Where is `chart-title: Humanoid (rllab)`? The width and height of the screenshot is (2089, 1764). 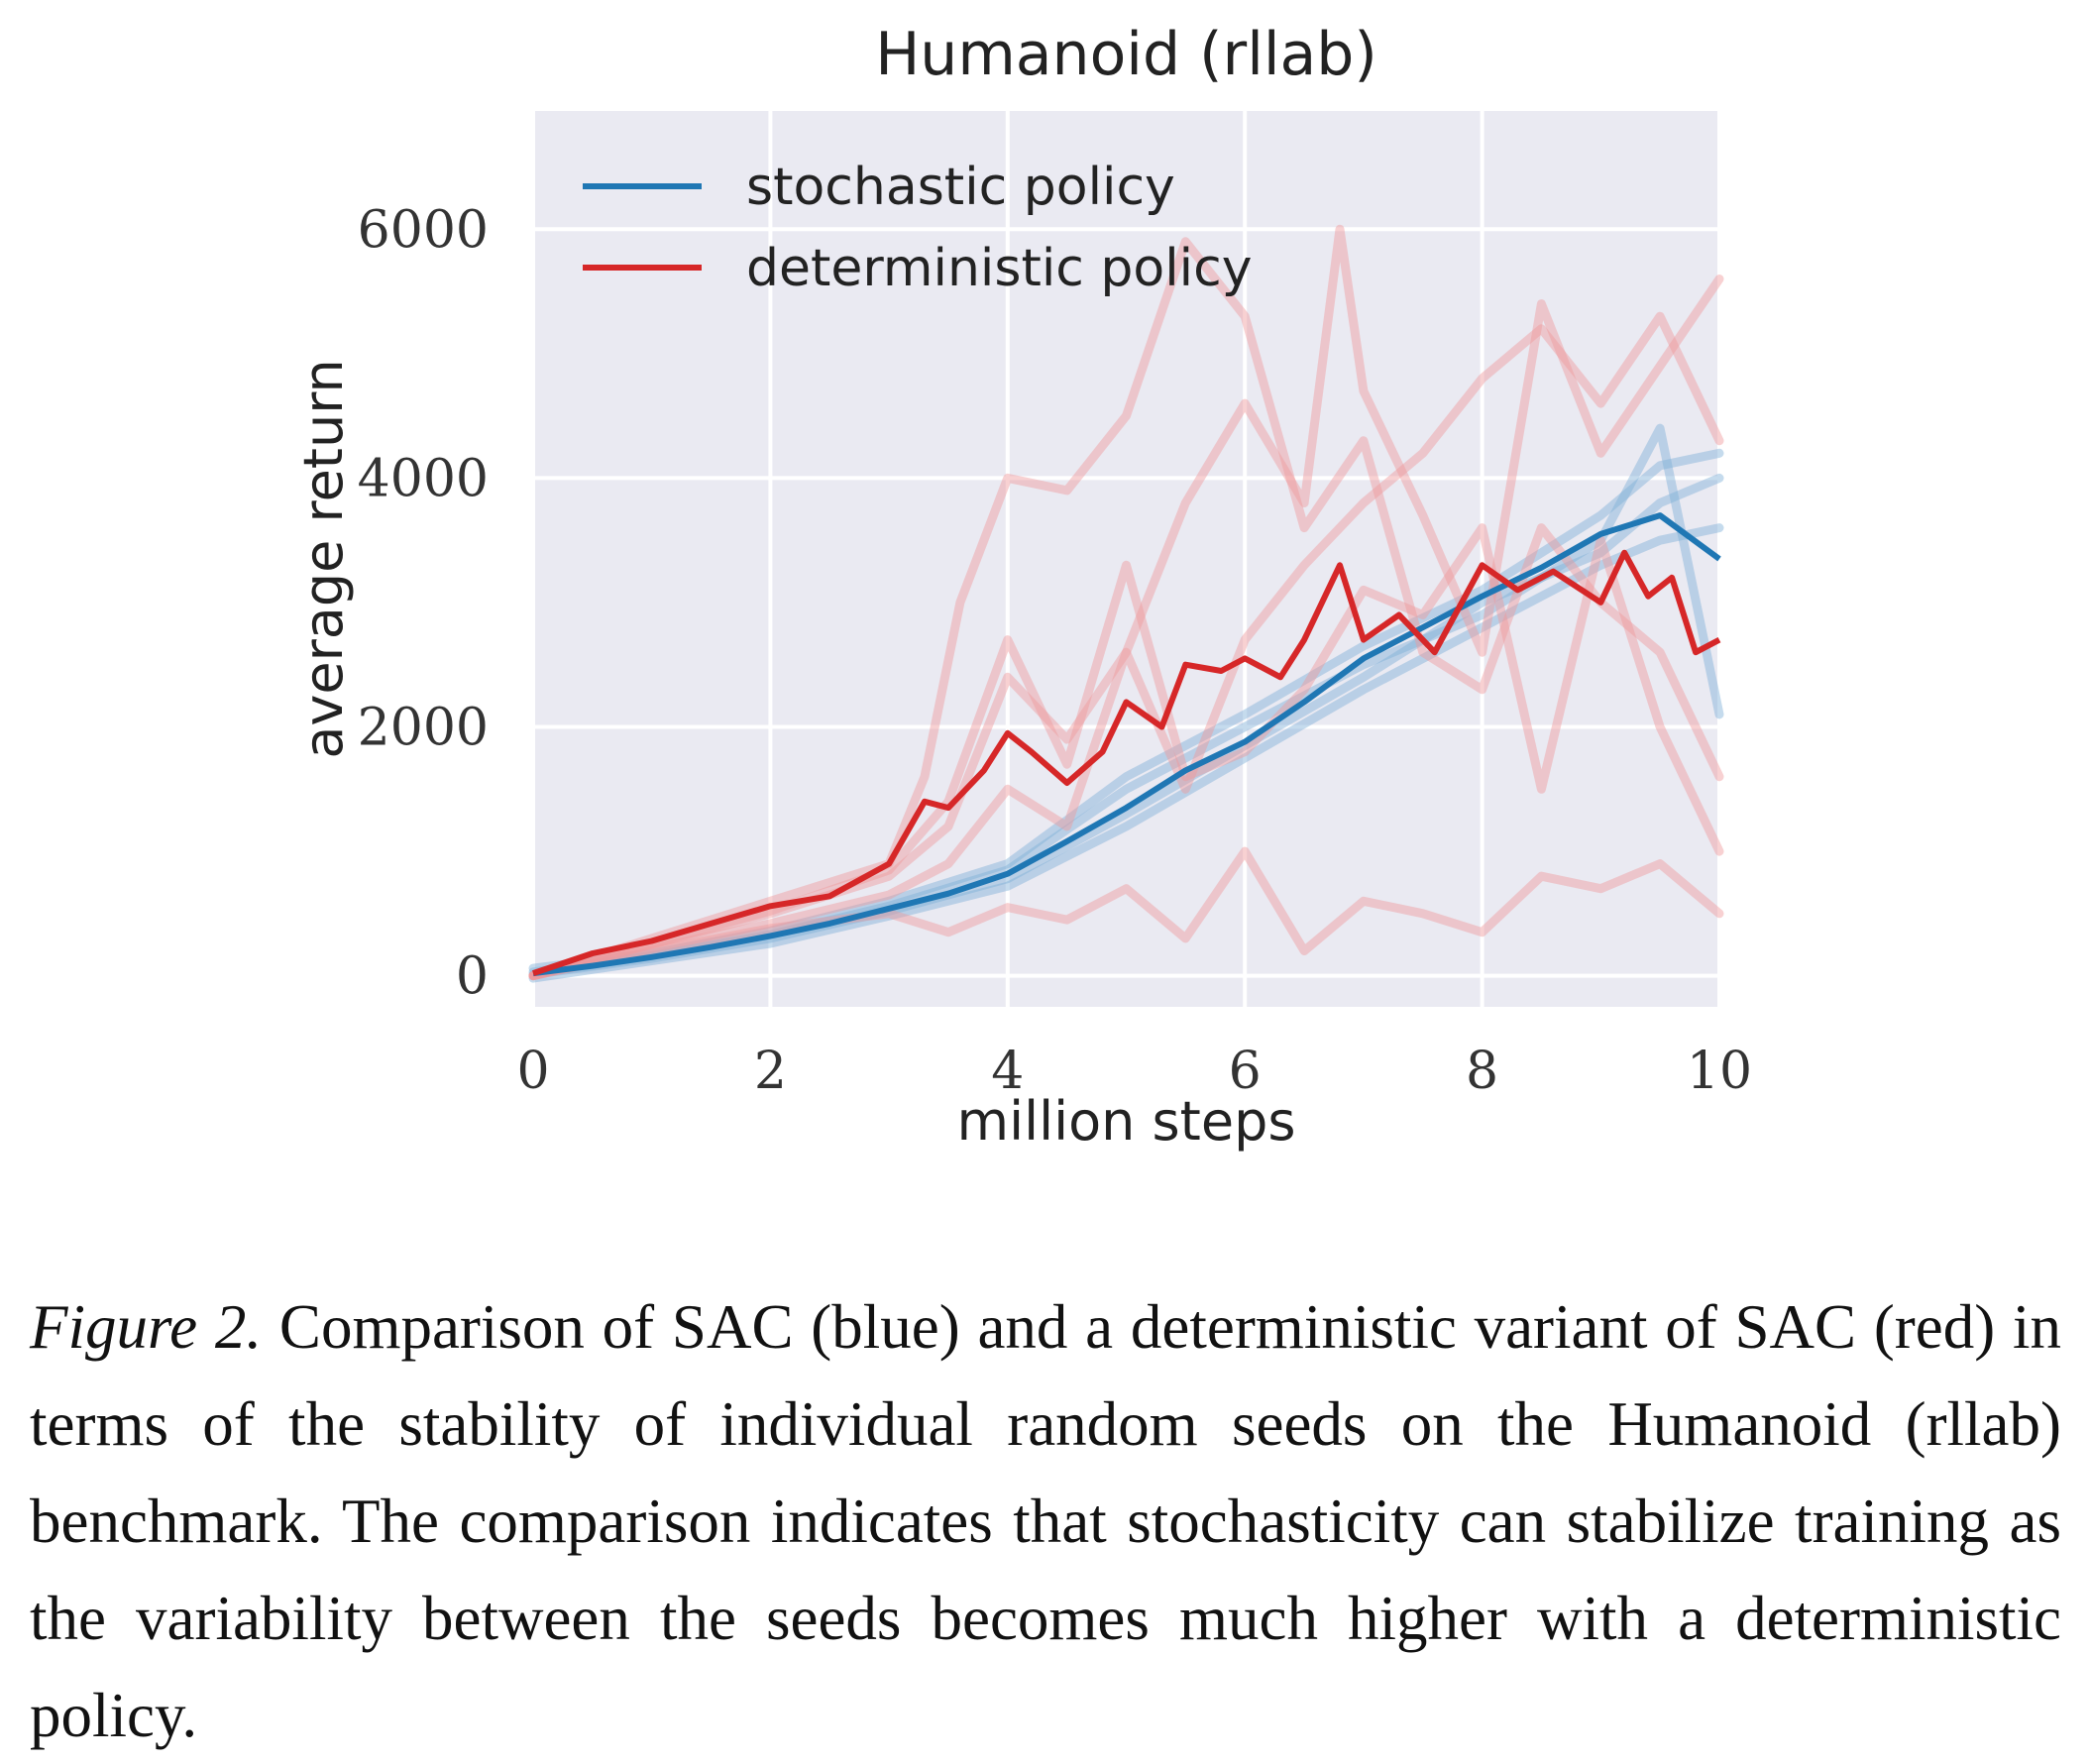
chart-title: Humanoid (rllab) is located at coordinates (1126, 54).